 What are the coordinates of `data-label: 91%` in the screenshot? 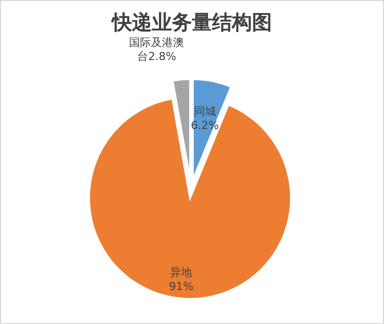 It's located at (181, 287).